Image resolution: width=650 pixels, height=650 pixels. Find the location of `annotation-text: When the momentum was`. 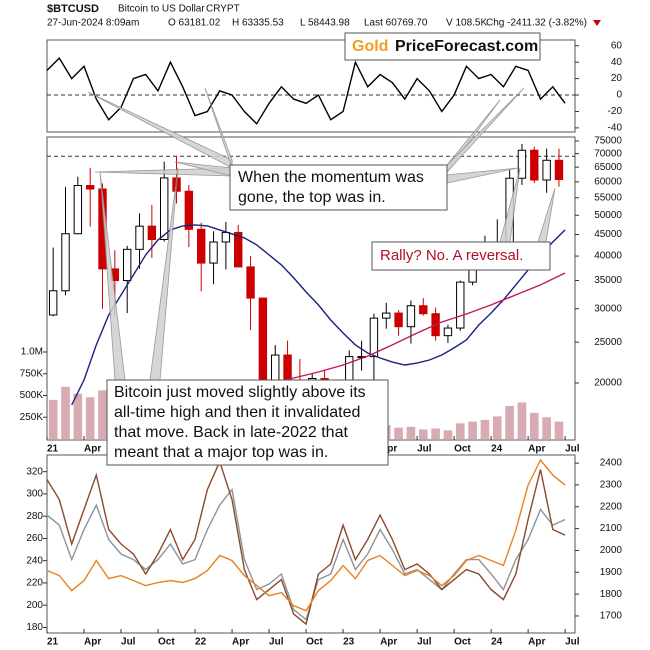

annotation-text: When the momentum was is located at coordinates (331, 177).